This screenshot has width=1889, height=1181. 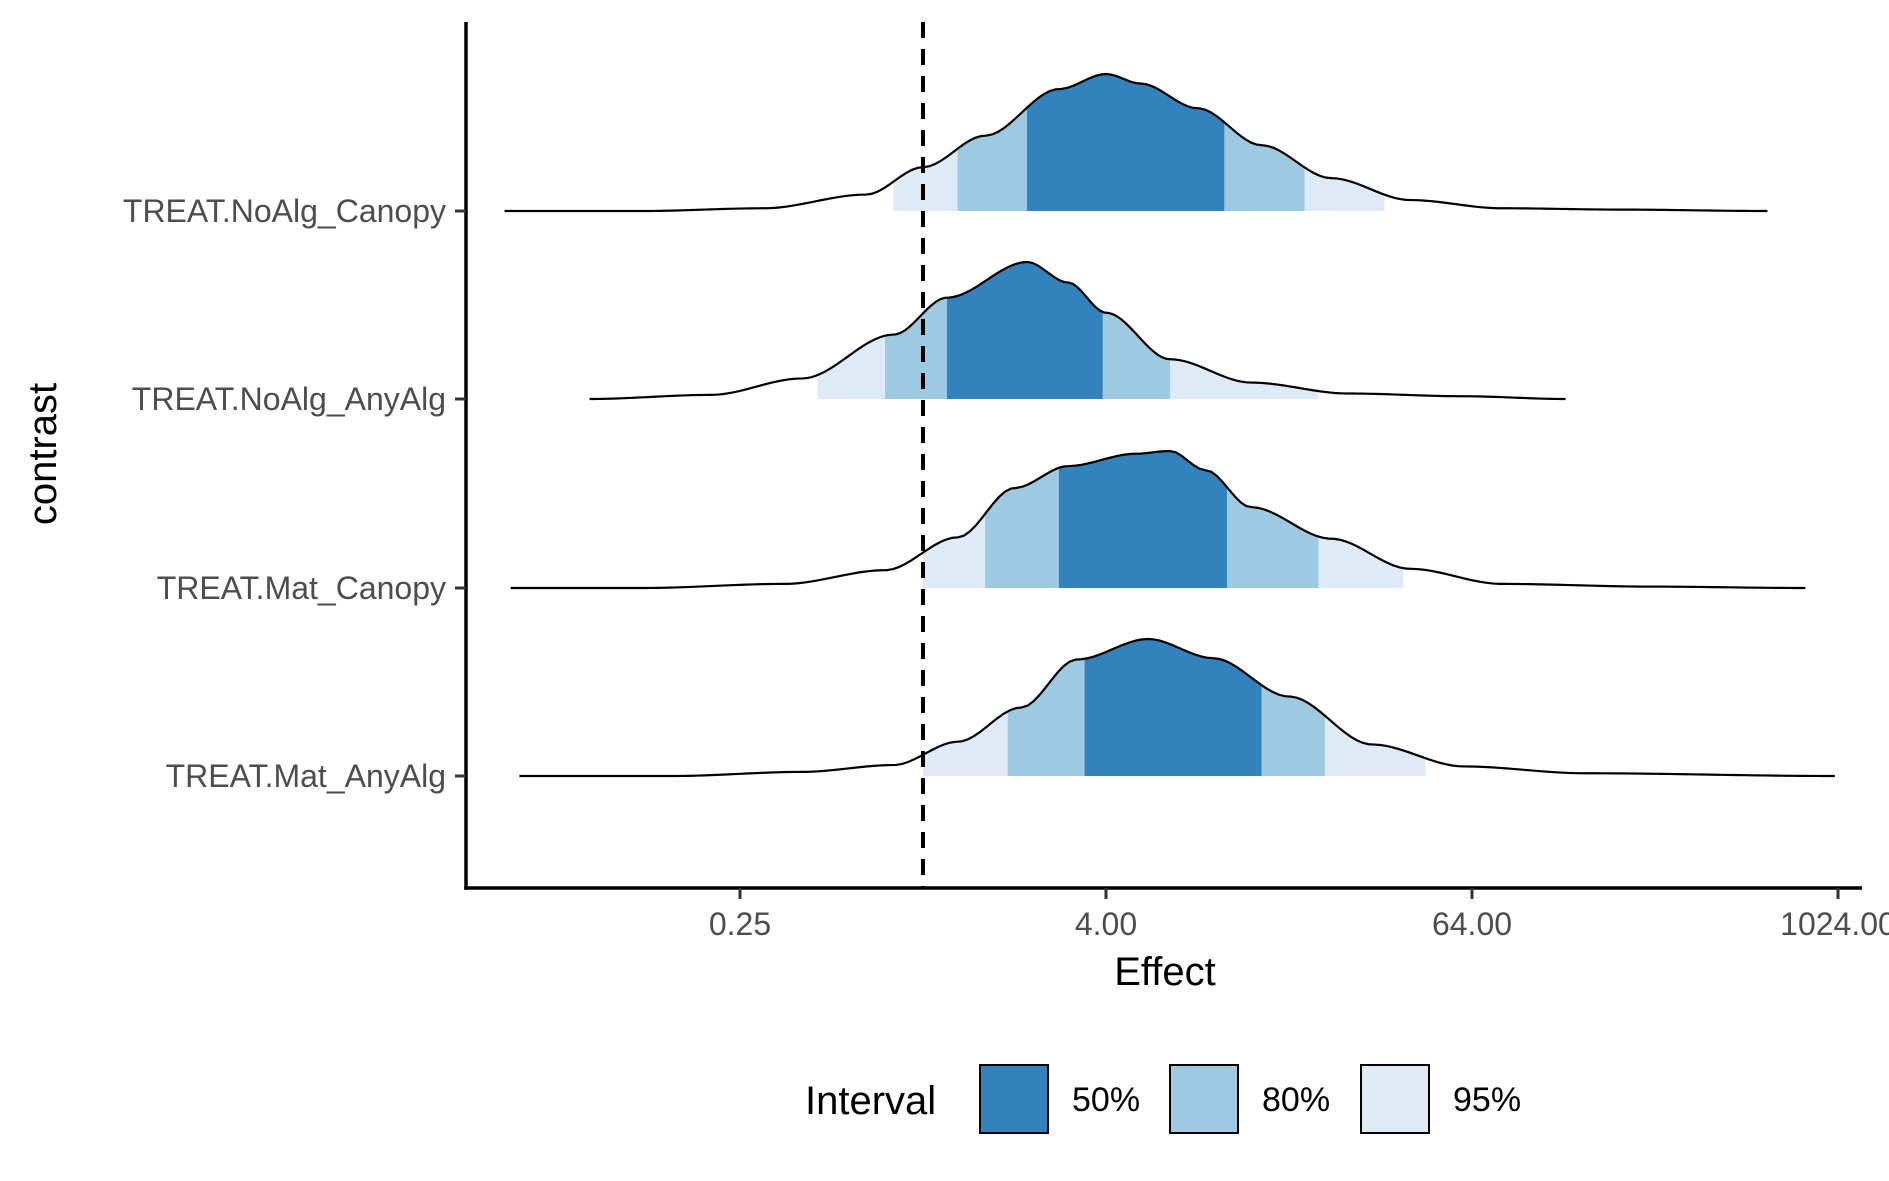 I want to click on ridge-treat-noalg-anyalg, so click(x=1077, y=330).